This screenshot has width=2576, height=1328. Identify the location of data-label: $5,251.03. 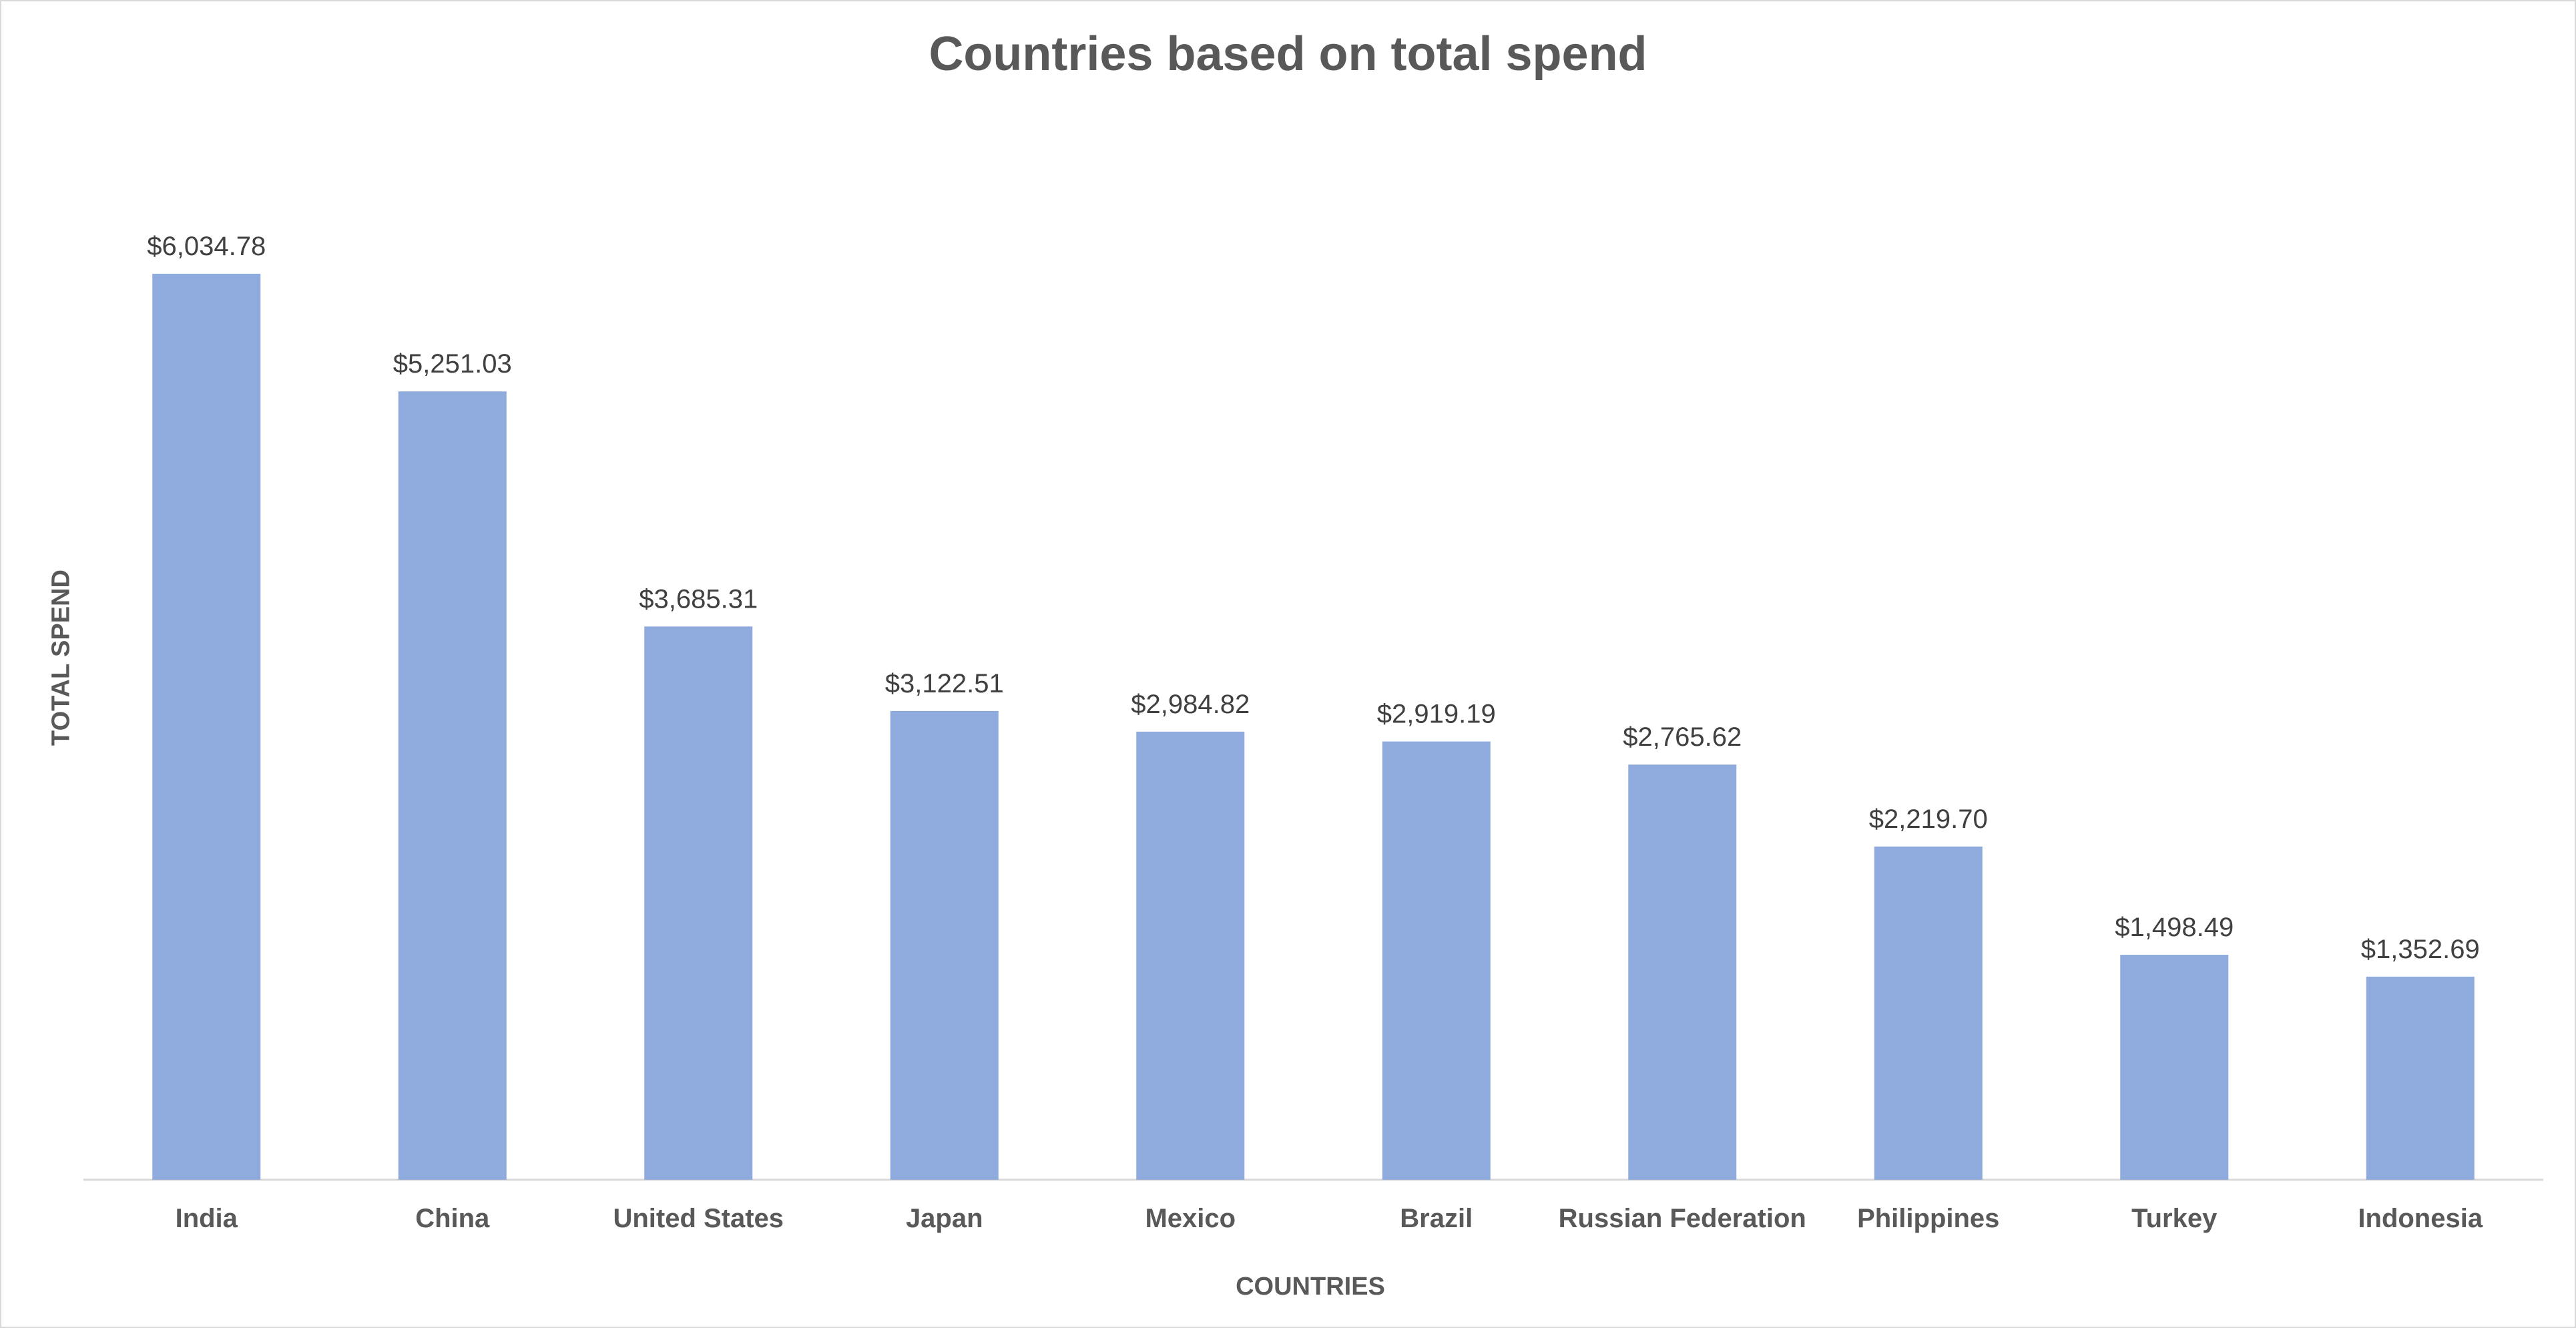
(452, 364).